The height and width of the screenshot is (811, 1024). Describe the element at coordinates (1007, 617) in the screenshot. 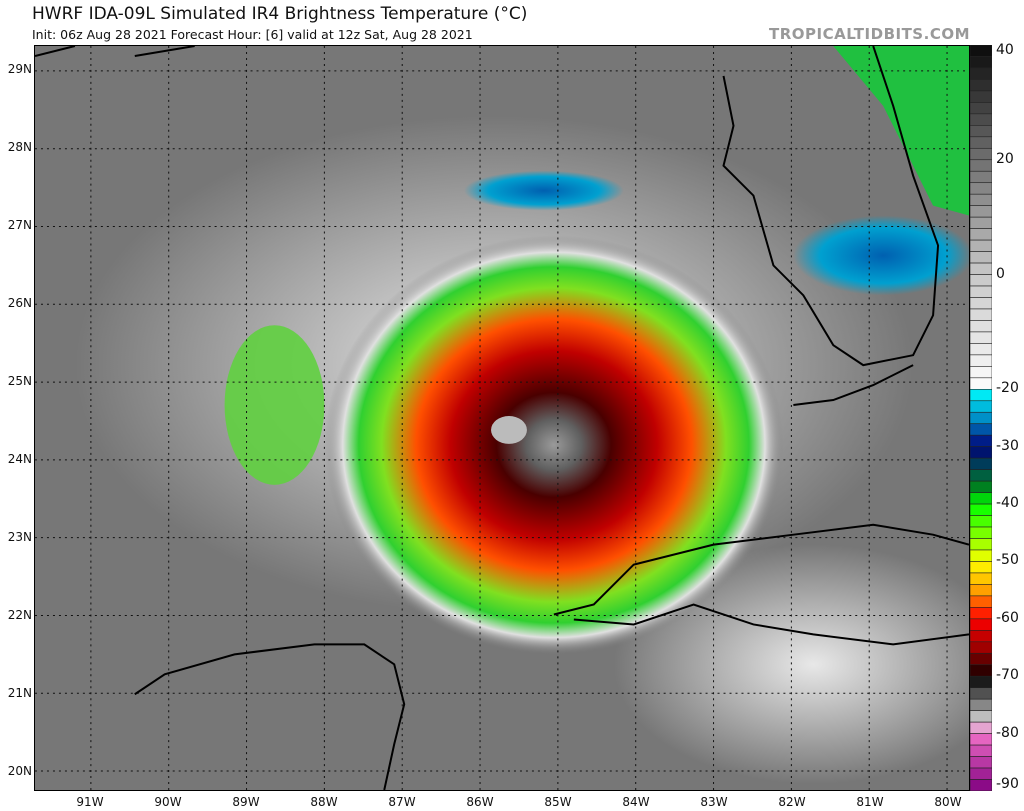

I see `colorbar-label: -60` at that location.